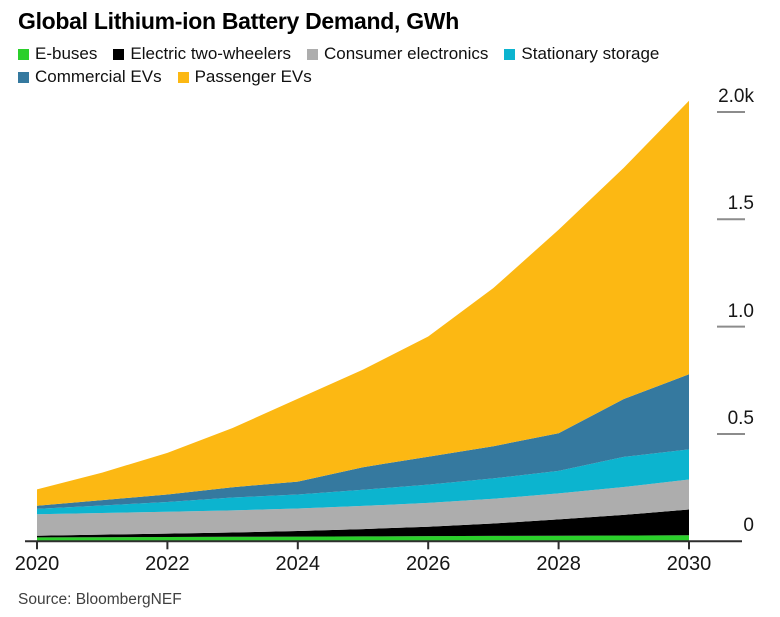  I want to click on legend-item-electric-two-wheelers: Electric two-wheelers, so click(202, 54).